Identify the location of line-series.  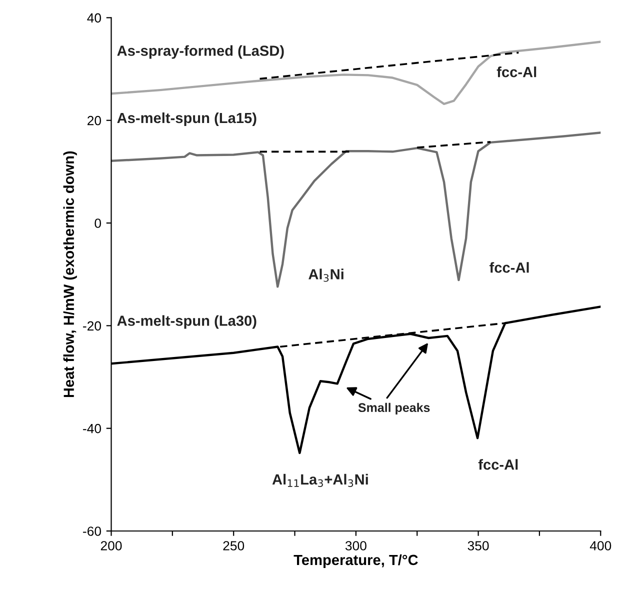
(356, 73).